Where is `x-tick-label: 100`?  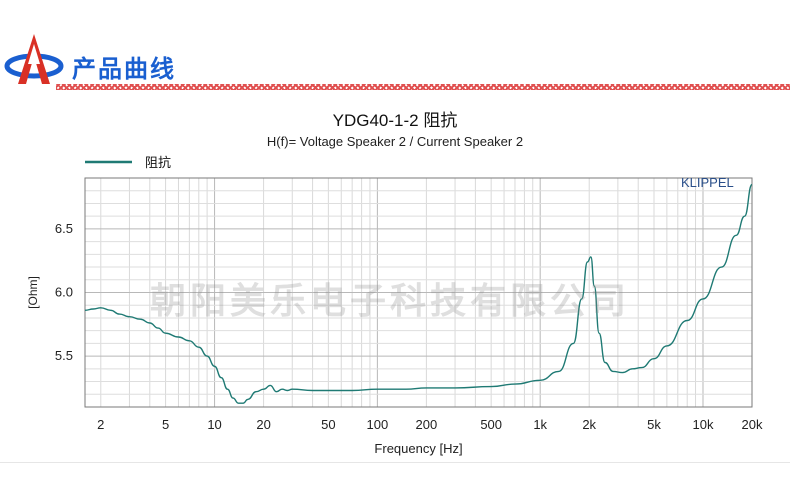 x-tick-label: 100 is located at coordinates (378, 424).